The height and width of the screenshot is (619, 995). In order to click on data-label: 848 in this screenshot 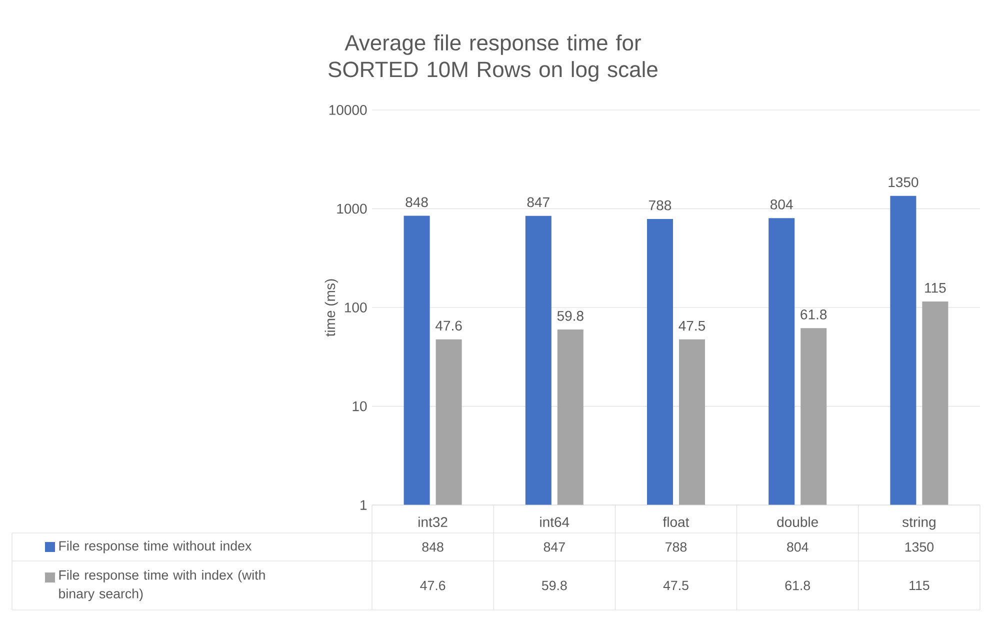, I will do `click(433, 547)`.